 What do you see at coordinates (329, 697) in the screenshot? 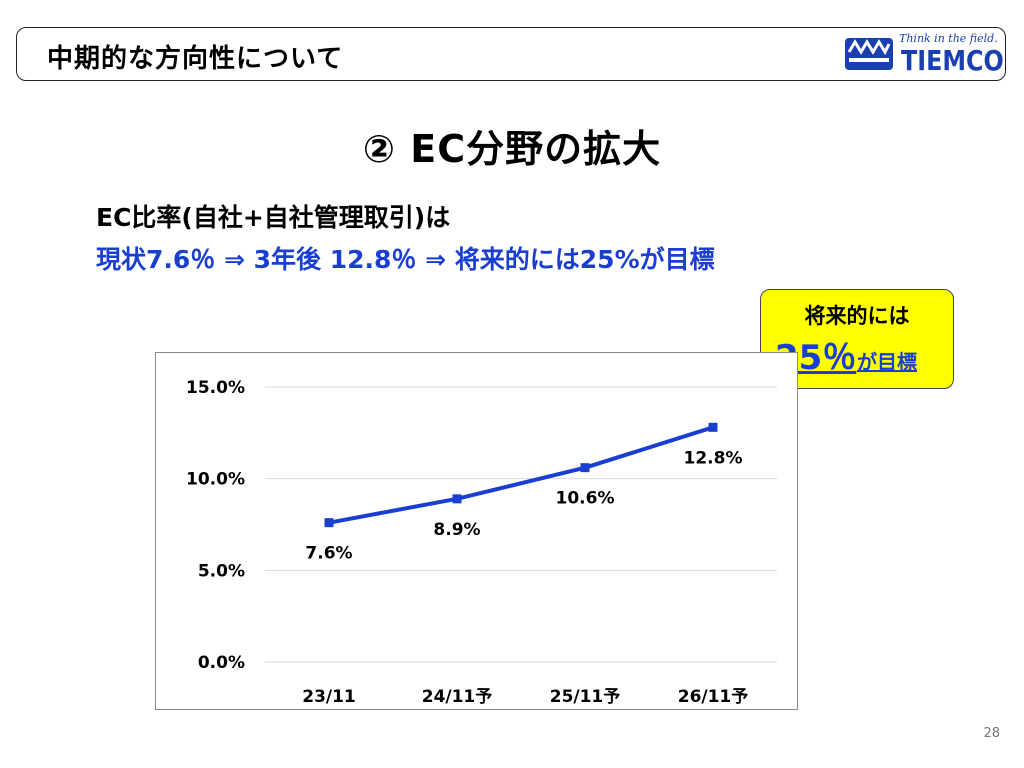
I see `x-tick-label: 23/11` at bounding box center [329, 697].